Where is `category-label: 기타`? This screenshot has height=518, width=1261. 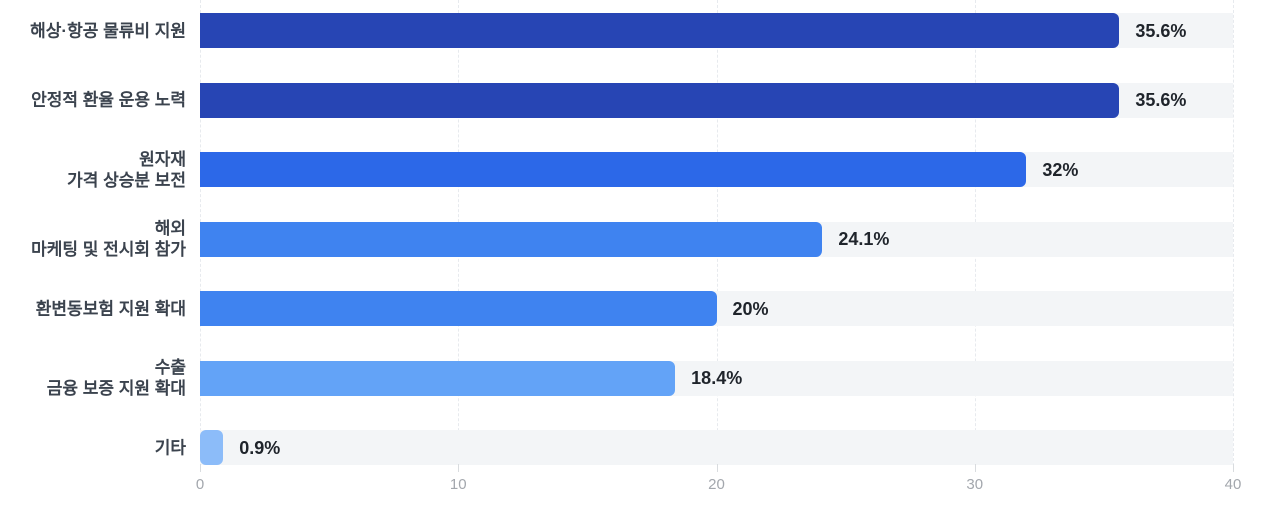
category-label: 기타 is located at coordinates (170, 447).